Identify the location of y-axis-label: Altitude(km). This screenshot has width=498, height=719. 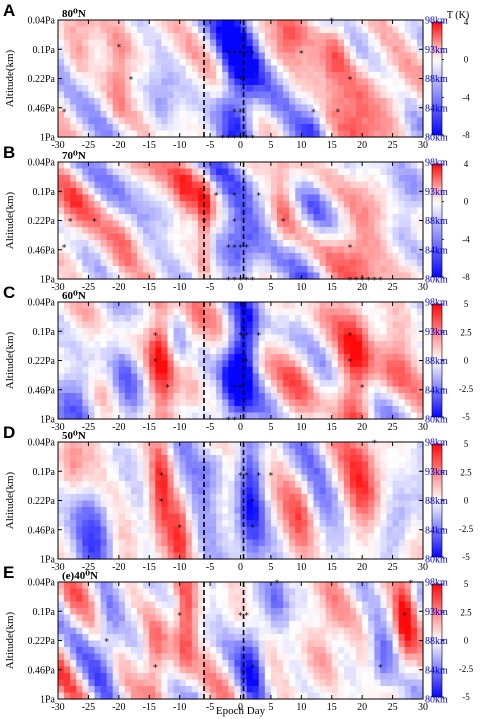
(10, 500).